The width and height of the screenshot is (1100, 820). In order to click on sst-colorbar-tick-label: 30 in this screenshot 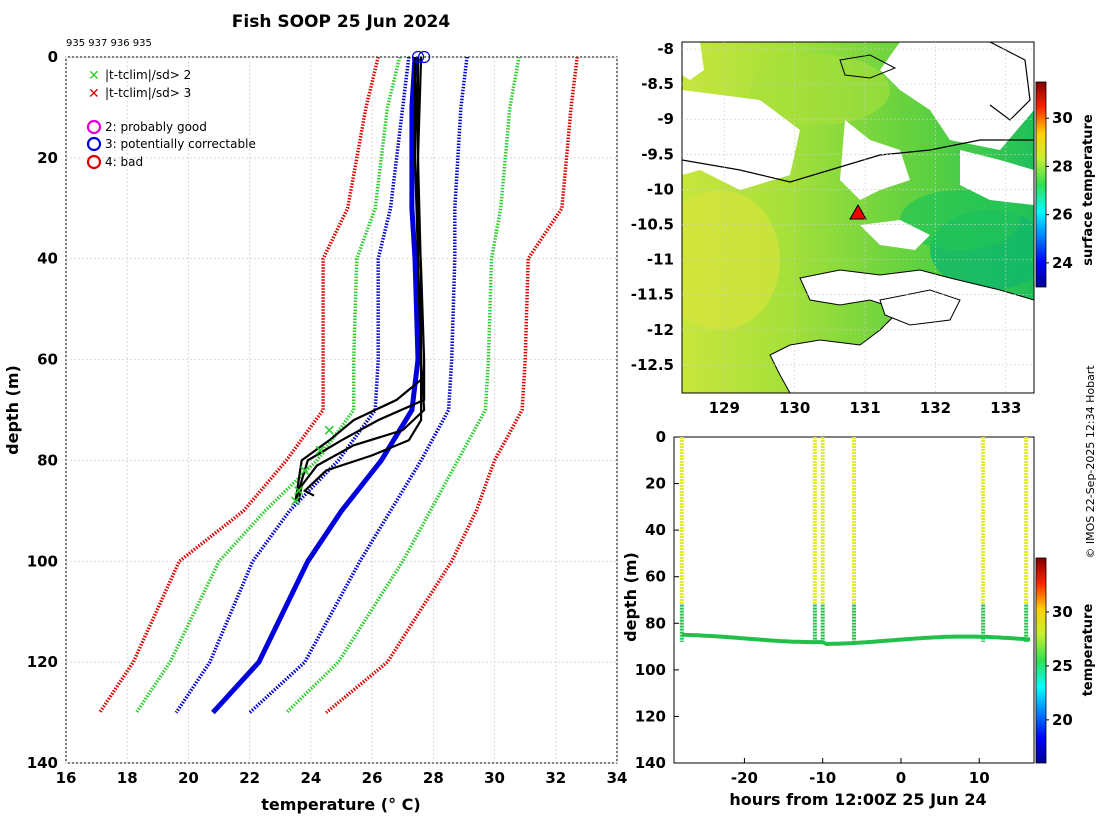, I will do `click(1062, 118)`.